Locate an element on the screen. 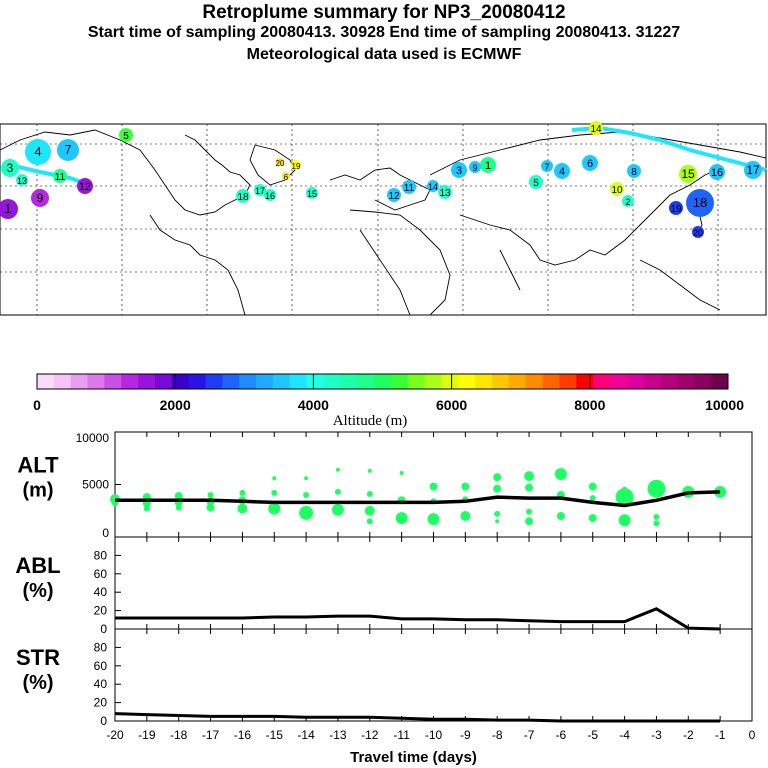 The height and width of the screenshot is (768, 768). y-tick-label: 0 is located at coordinates (103, 629).